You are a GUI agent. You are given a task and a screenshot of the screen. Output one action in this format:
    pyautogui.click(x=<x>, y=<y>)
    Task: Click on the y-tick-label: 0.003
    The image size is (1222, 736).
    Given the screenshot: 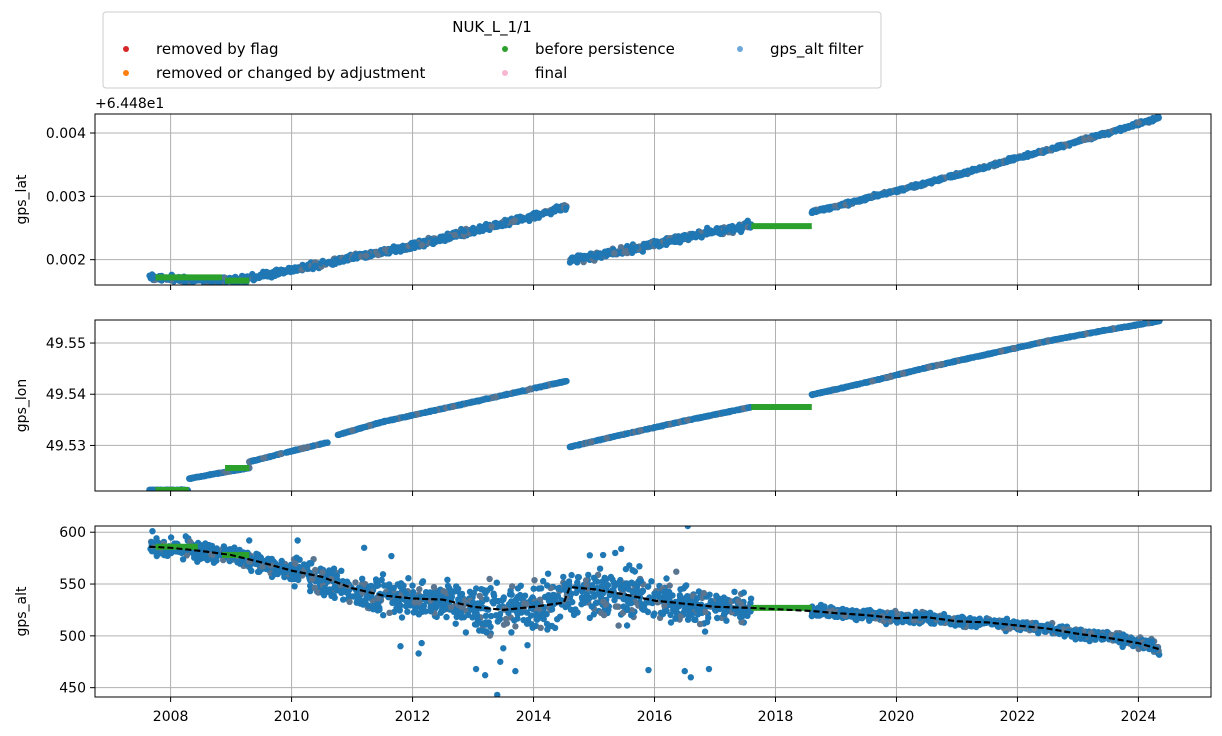 What is the action you would take?
    pyautogui.click(x=66, y=197)
    